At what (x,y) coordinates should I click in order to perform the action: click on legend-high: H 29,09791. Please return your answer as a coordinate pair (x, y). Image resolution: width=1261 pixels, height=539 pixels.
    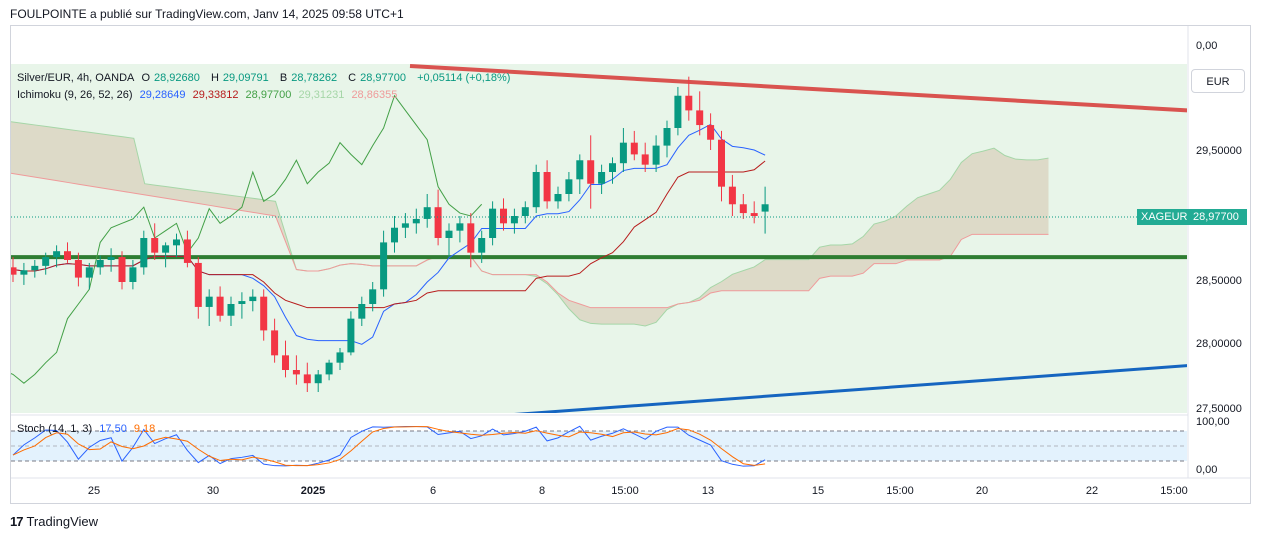
    Looking at the image, I should click on (242, 78).